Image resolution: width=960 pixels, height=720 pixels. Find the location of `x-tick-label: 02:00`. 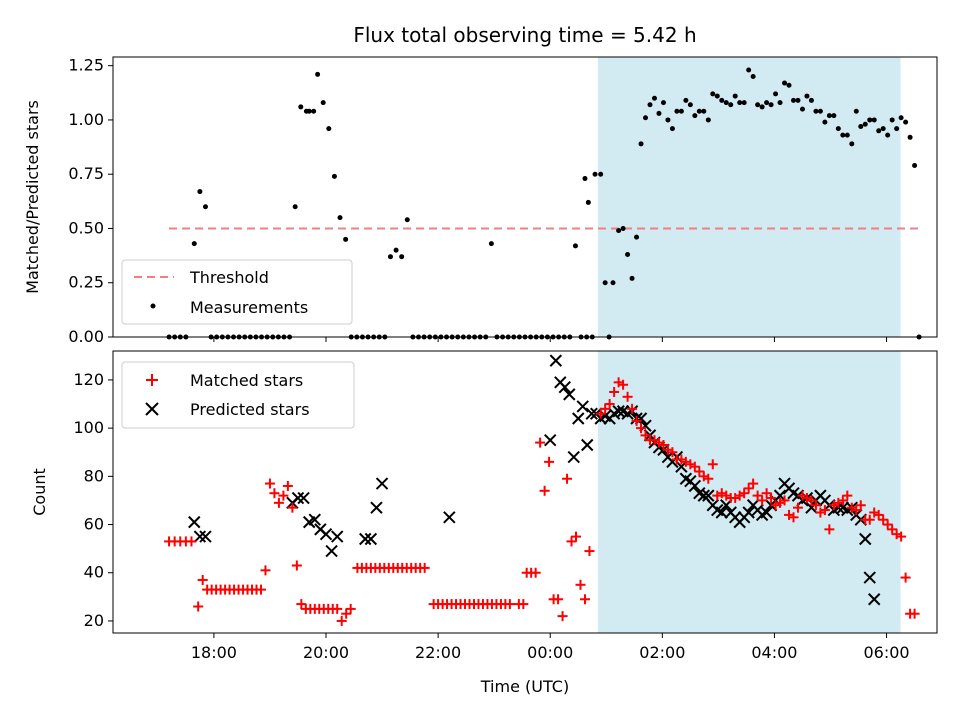

x-tick-label: 02:00 is located at coordinates (662, 652).